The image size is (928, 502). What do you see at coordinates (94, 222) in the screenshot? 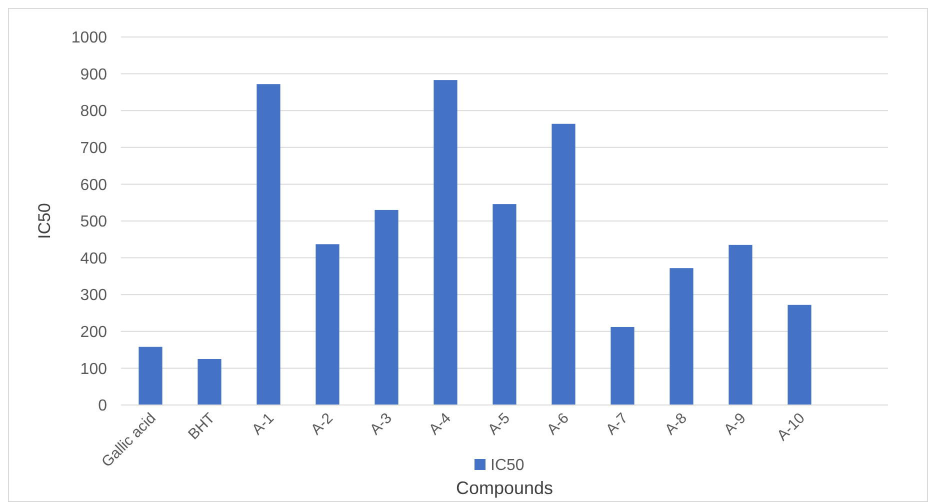
I see `y-tick-label: 500` at bounding box center [94, 222].